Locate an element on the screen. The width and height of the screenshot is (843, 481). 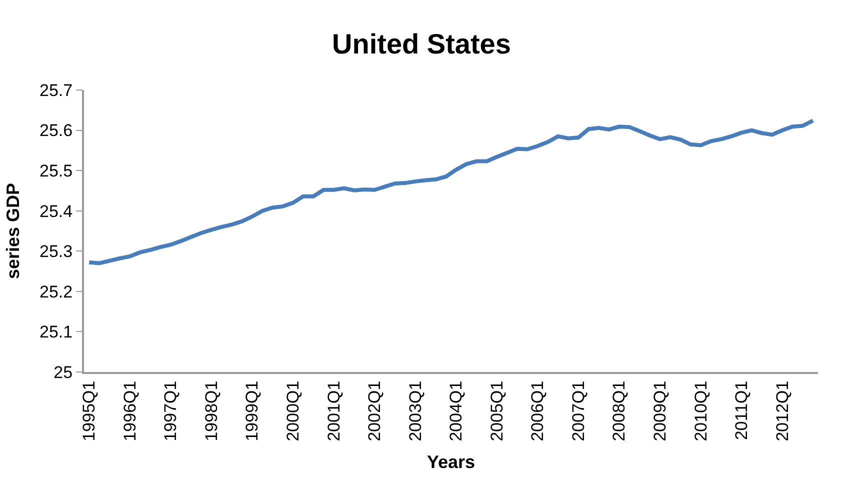
y-tick-label: 25.4 is located at coordinates (56, 211).